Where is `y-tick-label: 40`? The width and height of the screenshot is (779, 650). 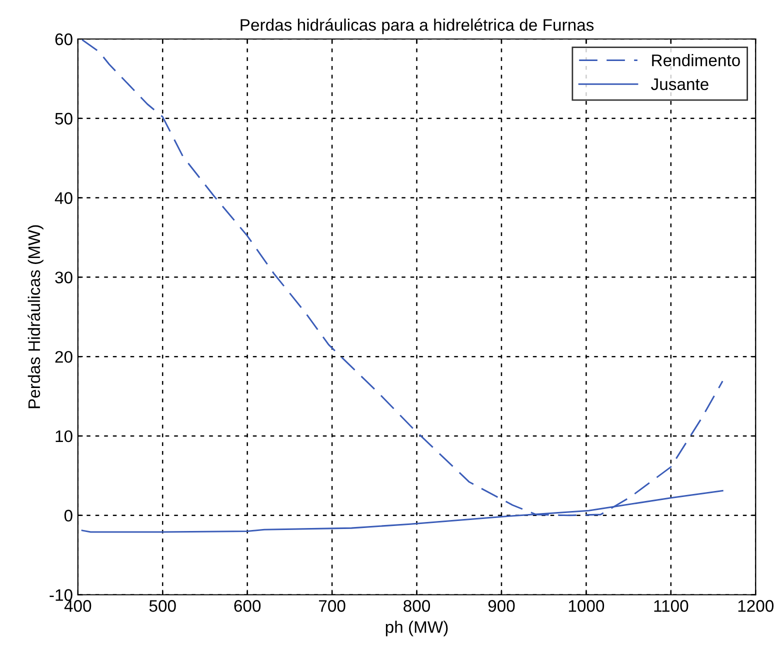
y-tick-label: 40 is located at coordinates (63, 198).